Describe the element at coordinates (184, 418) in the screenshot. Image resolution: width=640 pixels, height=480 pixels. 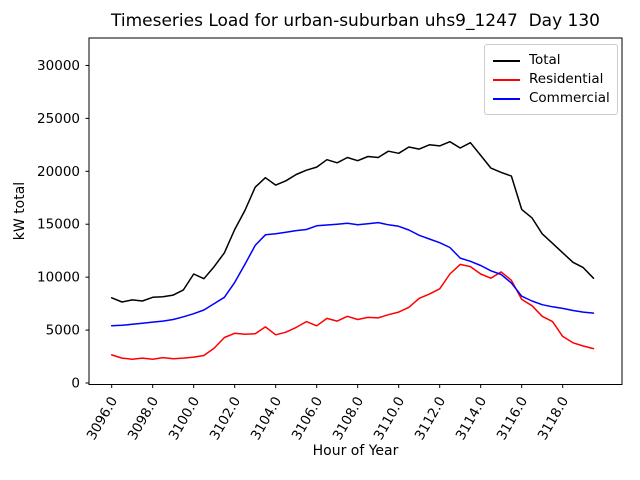
I see `x-axis-tick-label: 3100.0` at that location.